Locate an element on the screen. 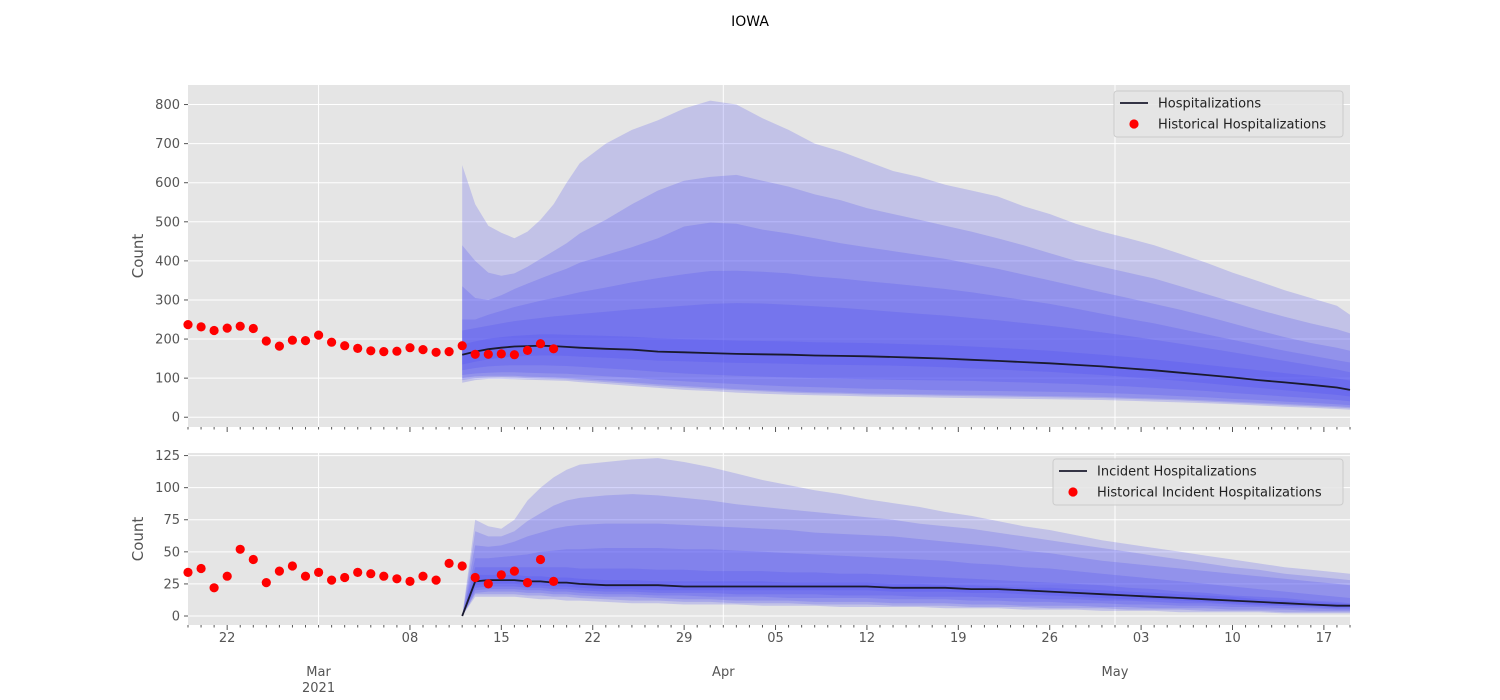 The width and height of the screenshot is (1500, 700). y-tick-label: 800 is located at coordinates (167, 105).